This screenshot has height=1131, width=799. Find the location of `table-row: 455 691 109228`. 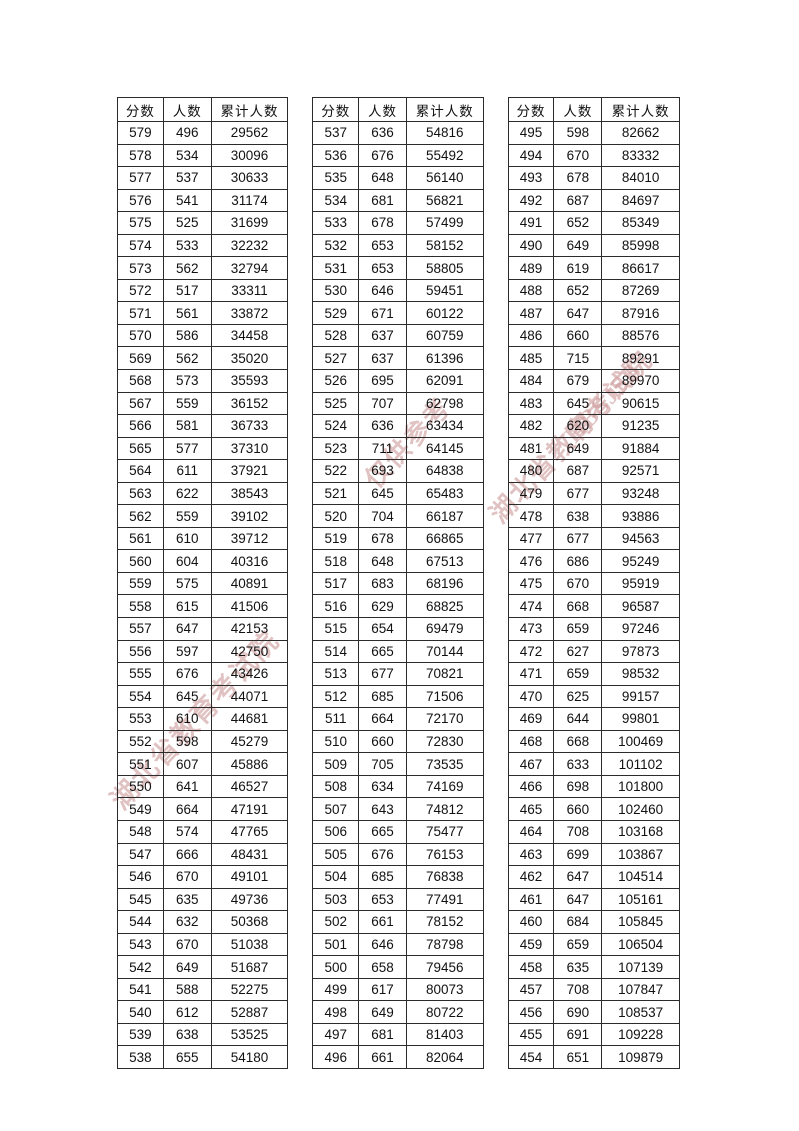

table-row: 455 691 109228 is located at coordinates (593, 1034).